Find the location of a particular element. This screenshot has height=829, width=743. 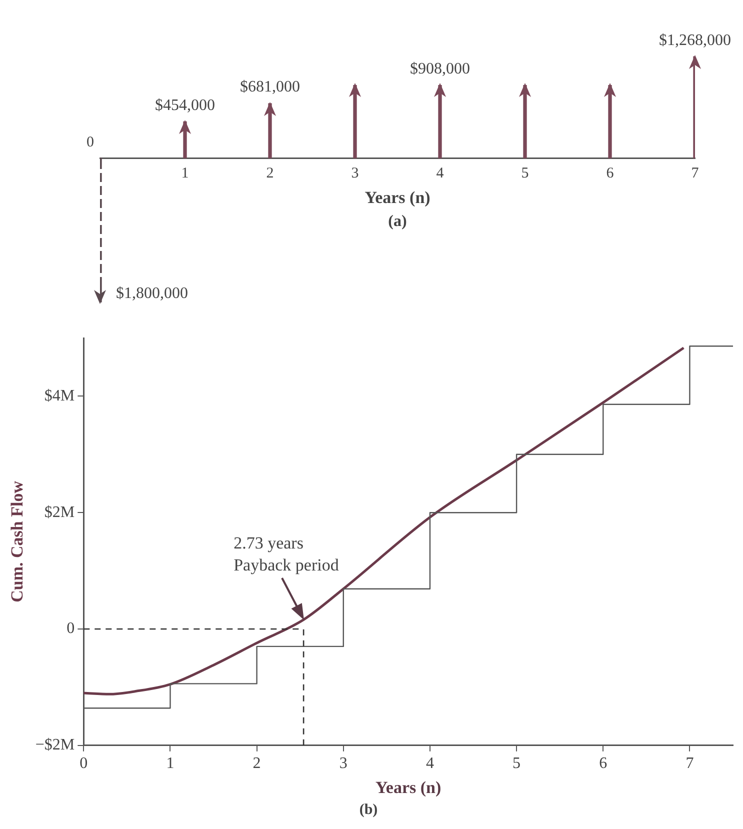

data-label: $1,268,000 is located at coordinates (695, 40).